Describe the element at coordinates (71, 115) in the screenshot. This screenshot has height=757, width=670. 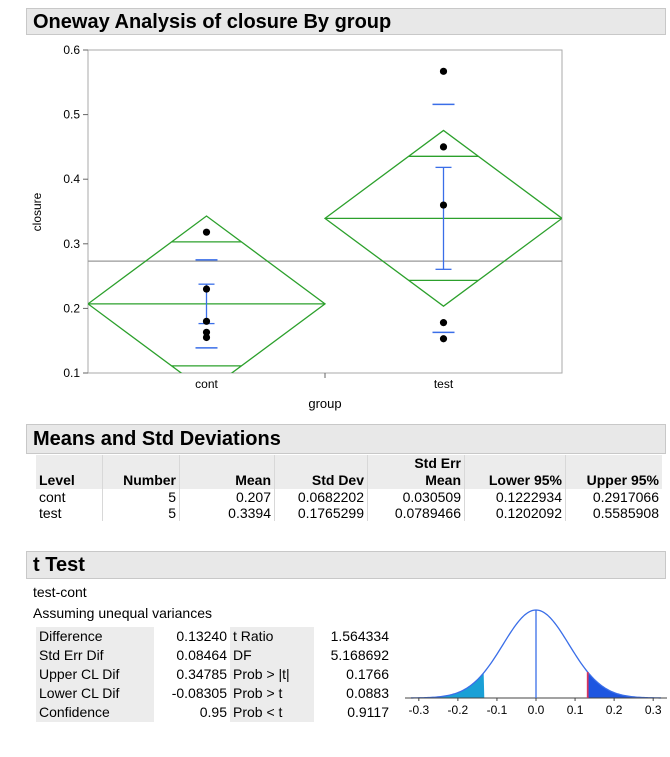
I see `y-tick-label: 0.5` at that location.